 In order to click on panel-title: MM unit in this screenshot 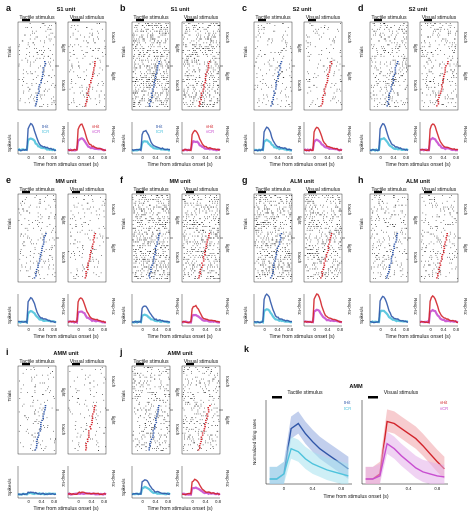, I will do `click(179, 182)`.